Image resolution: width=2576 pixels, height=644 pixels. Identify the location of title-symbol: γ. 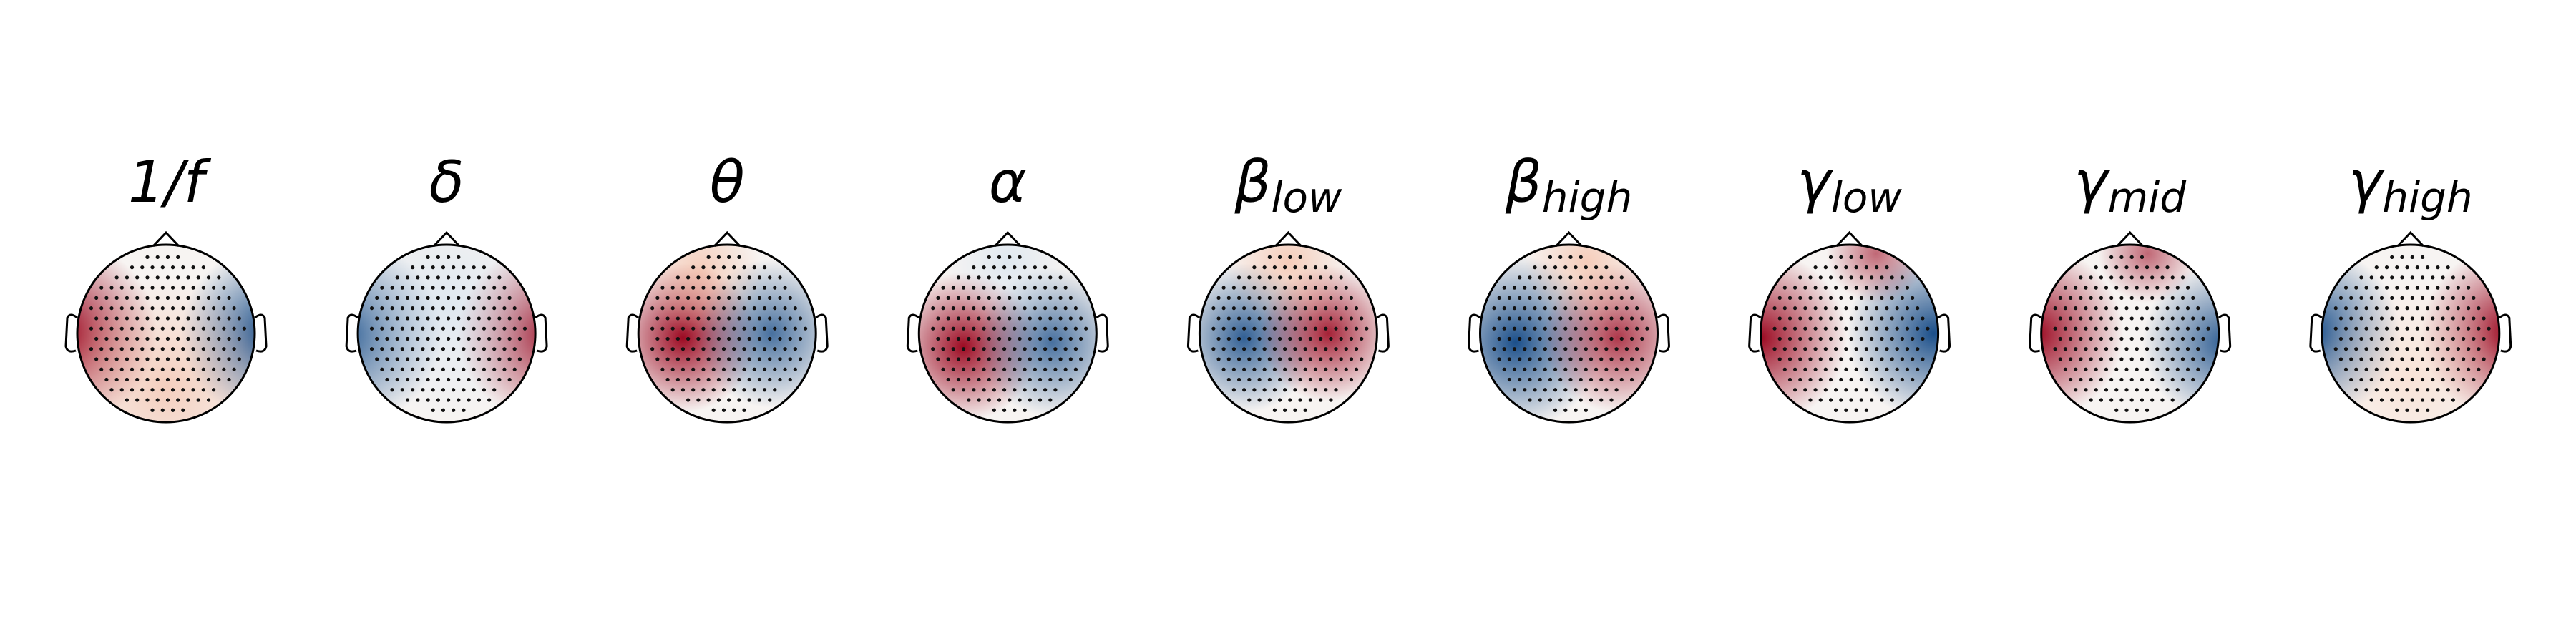
(1815, 182).